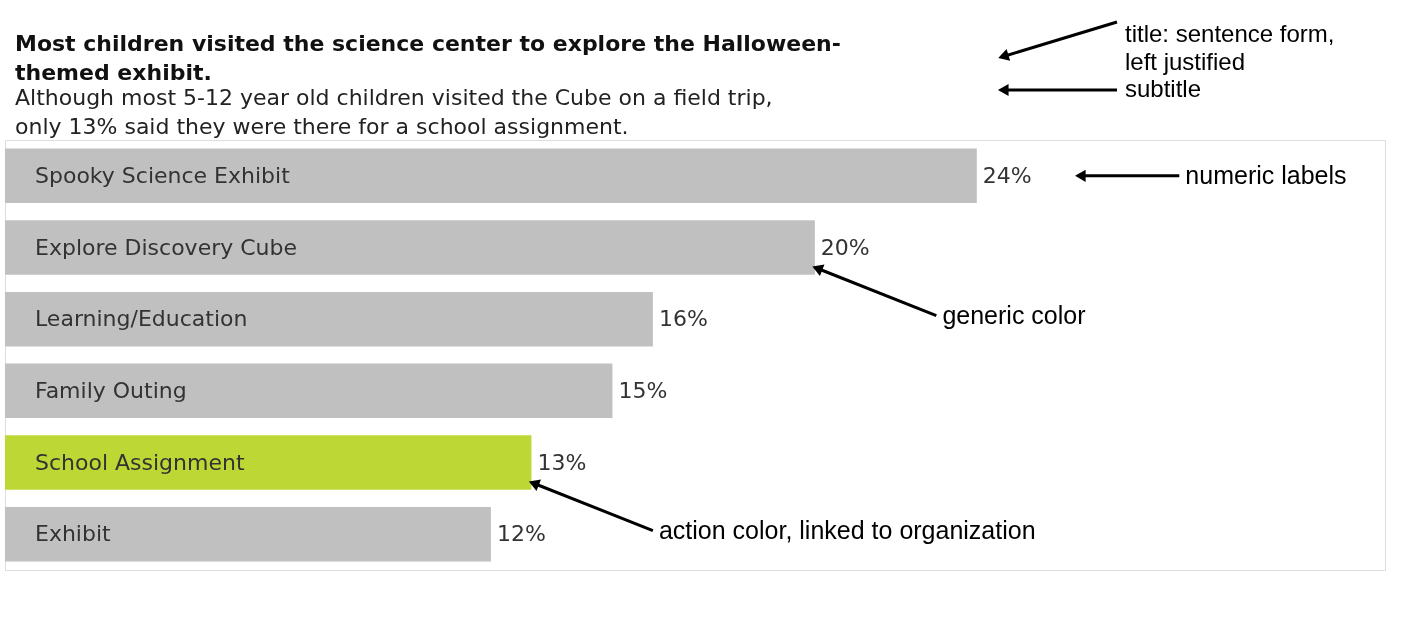 The width and height of the screenshot is (1418, 637). What do you see at coordinates (141, 319) in the screenshot?
I see `y-tick-label: Learning/Education` at bounding box center [141, 319].